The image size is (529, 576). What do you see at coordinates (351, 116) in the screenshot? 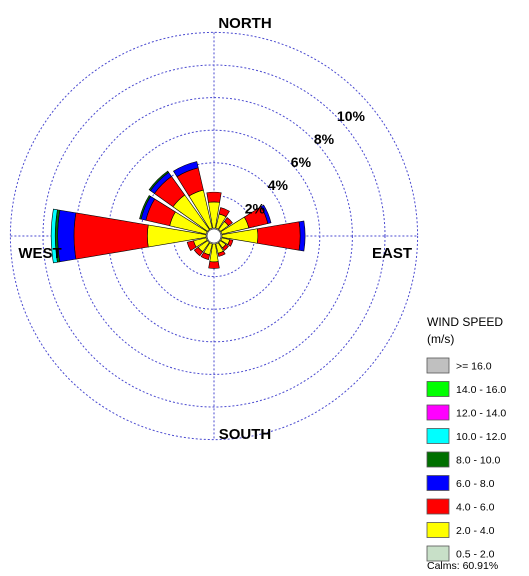
I see `ring-label-10: 10%` at bounding box center [351, 116].